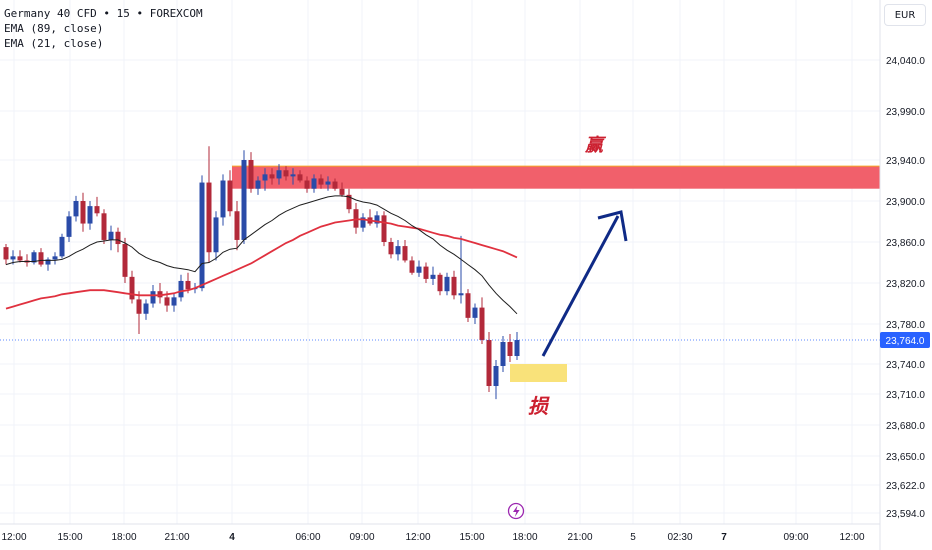  What do you see at coordinates (538, 373) in the screenshot?
I see `stop-zone` at bounding box center [538, 373].